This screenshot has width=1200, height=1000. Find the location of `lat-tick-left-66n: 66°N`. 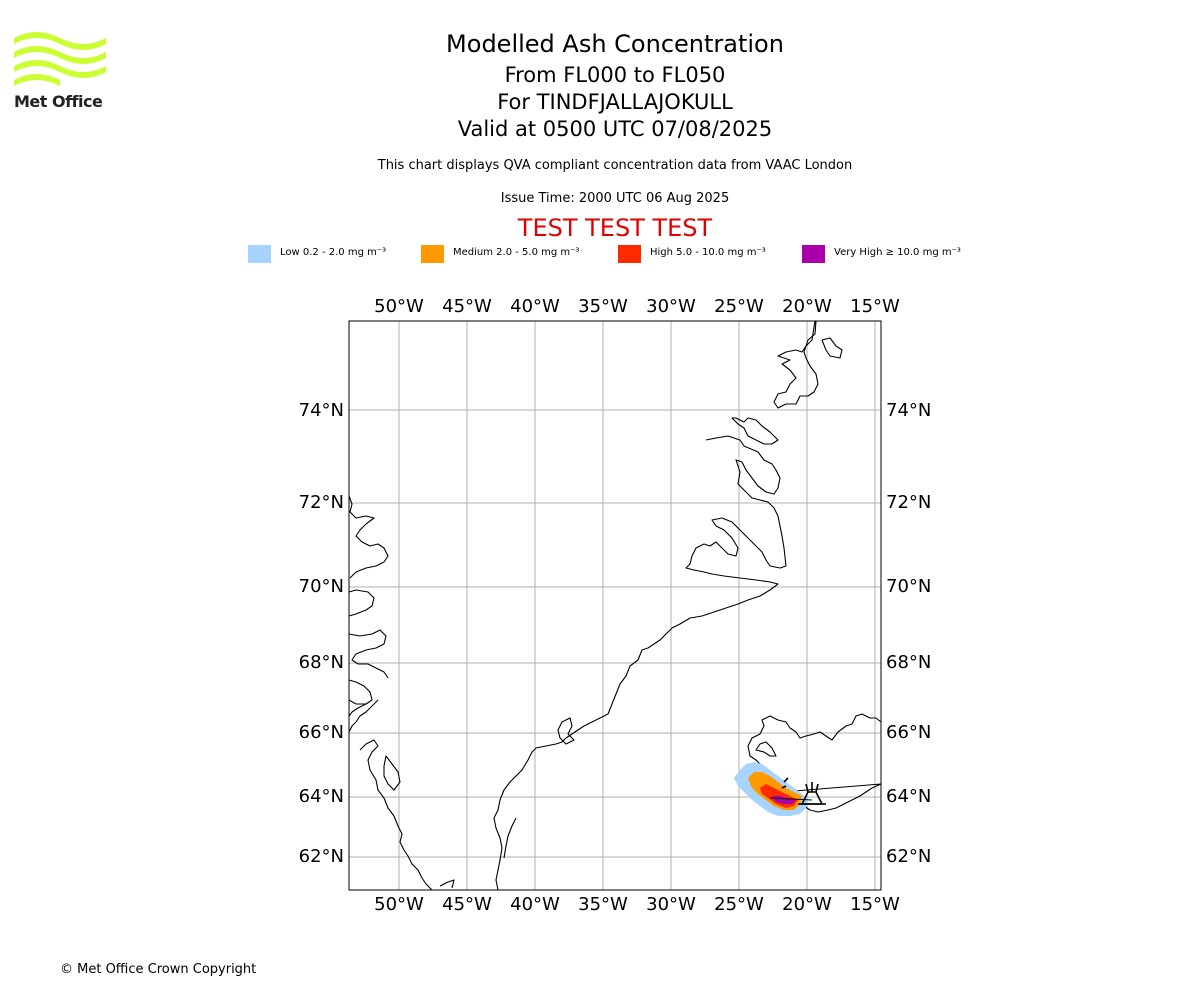

lat-tick-left-66n: 66°N is located at coordinates (321, 732).